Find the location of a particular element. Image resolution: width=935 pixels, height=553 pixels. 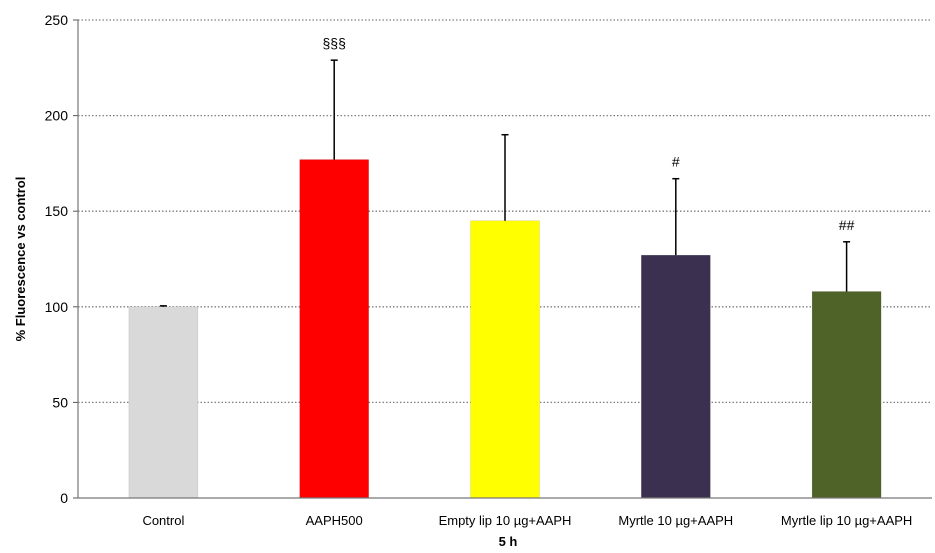

y-tick-label: 50 is located at coordinates (60, 402).